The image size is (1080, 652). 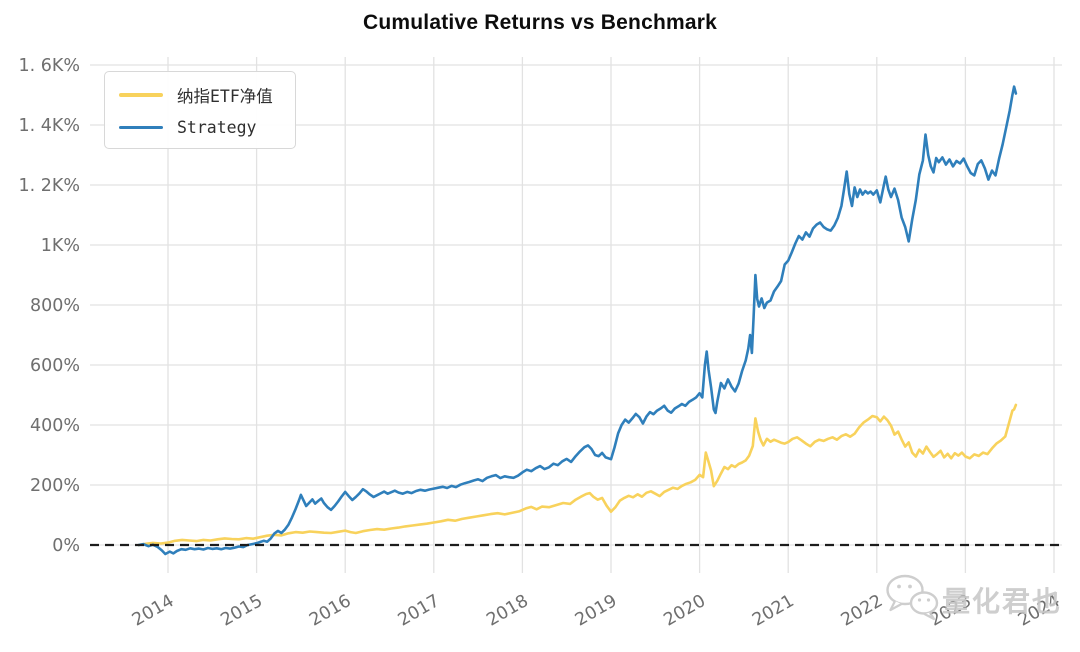 I want to click on svg-text: 800%, so click(x=55, y=306).